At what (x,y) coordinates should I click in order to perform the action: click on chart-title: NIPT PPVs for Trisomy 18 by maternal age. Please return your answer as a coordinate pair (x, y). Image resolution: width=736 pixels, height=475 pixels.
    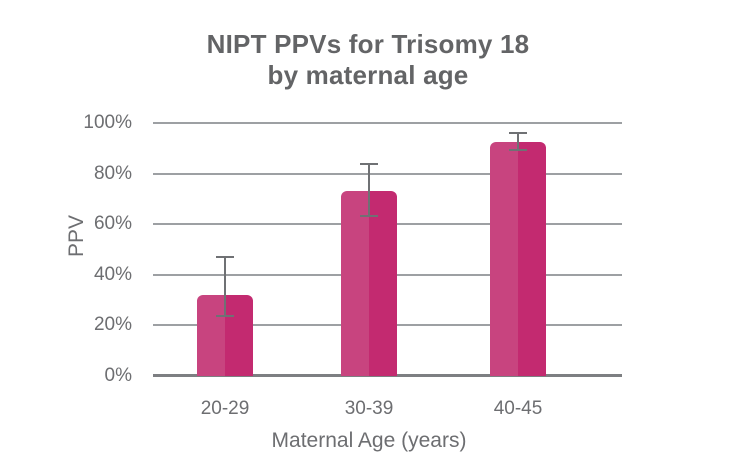
    Looking at the image, I should click on (368, 60).